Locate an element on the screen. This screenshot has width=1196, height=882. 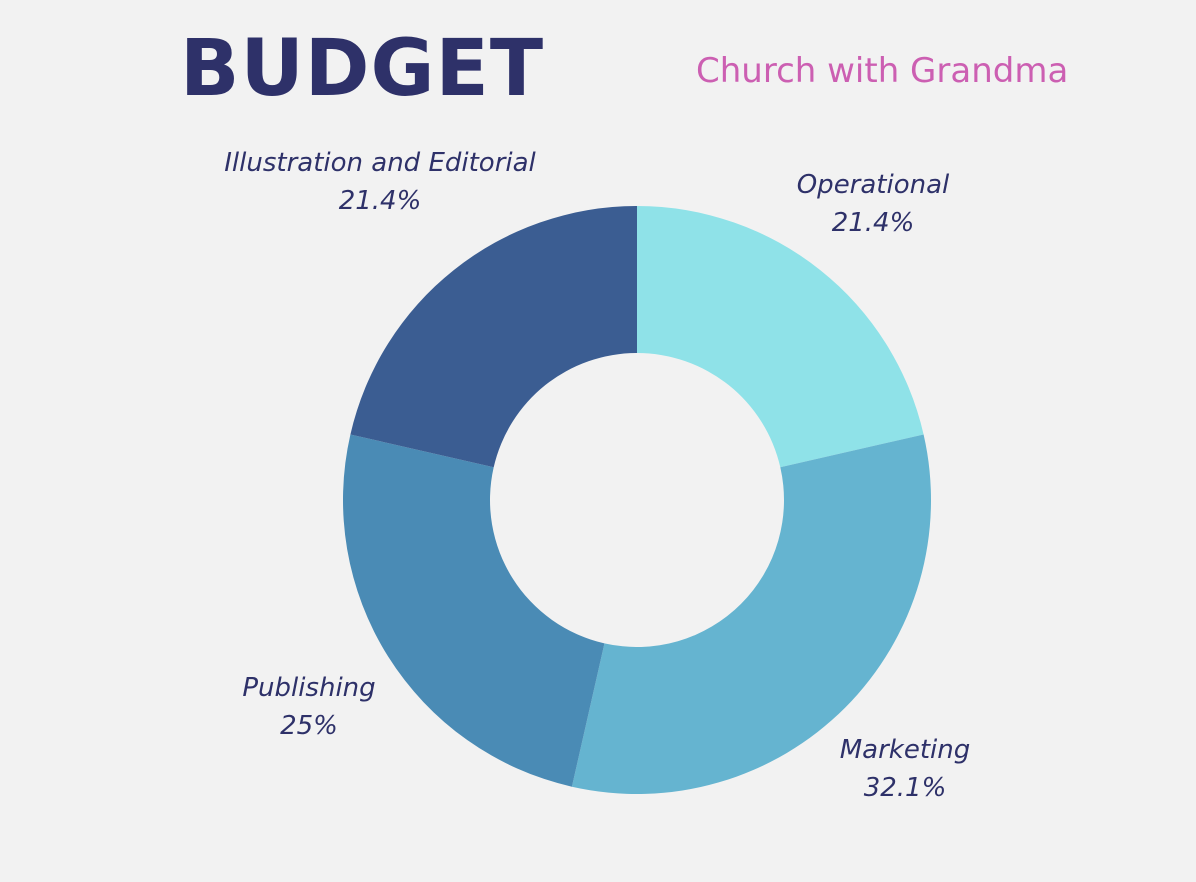
chart-title: BUDGET is located at coordinates (362, 69).